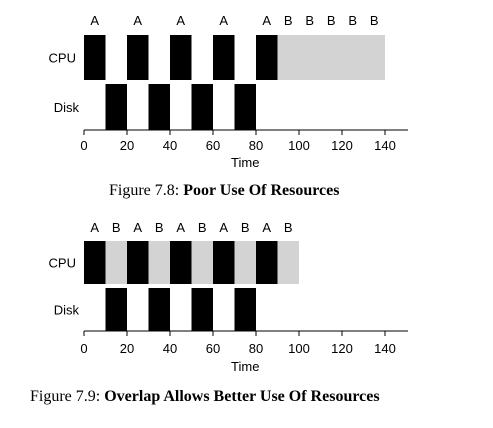 This screenshot has width=493, height=428. What do you see at coordinates (146, 190) in the screenshot?
I see `caption-prefix: Figure 7.8:` at bounding box center [146, 190].